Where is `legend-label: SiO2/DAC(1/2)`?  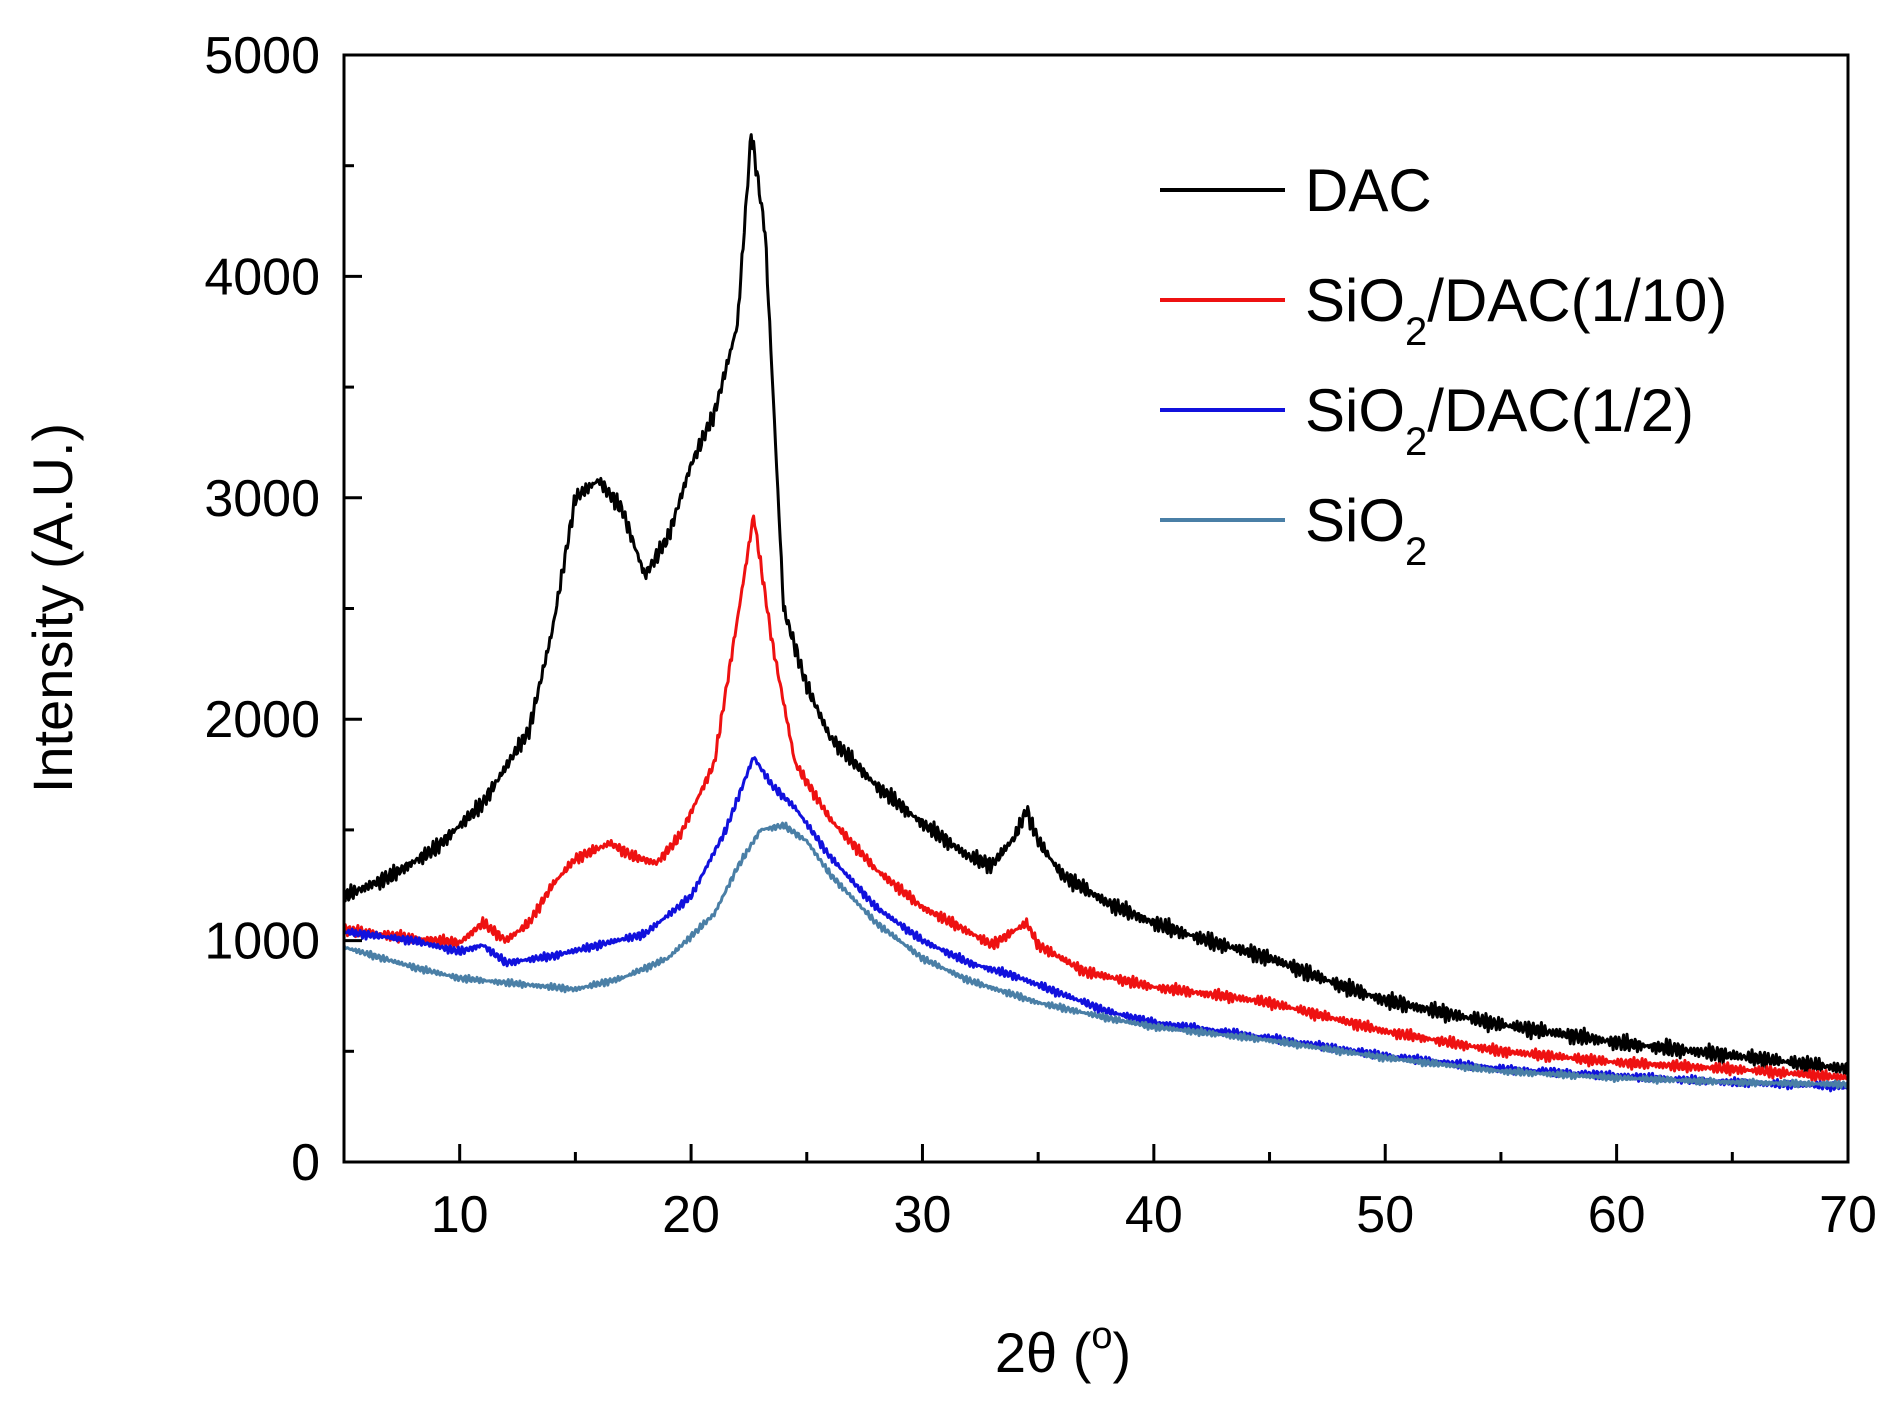
legend-label: SiO2/DAC(1/2) is located at coordinates (1499, 420).